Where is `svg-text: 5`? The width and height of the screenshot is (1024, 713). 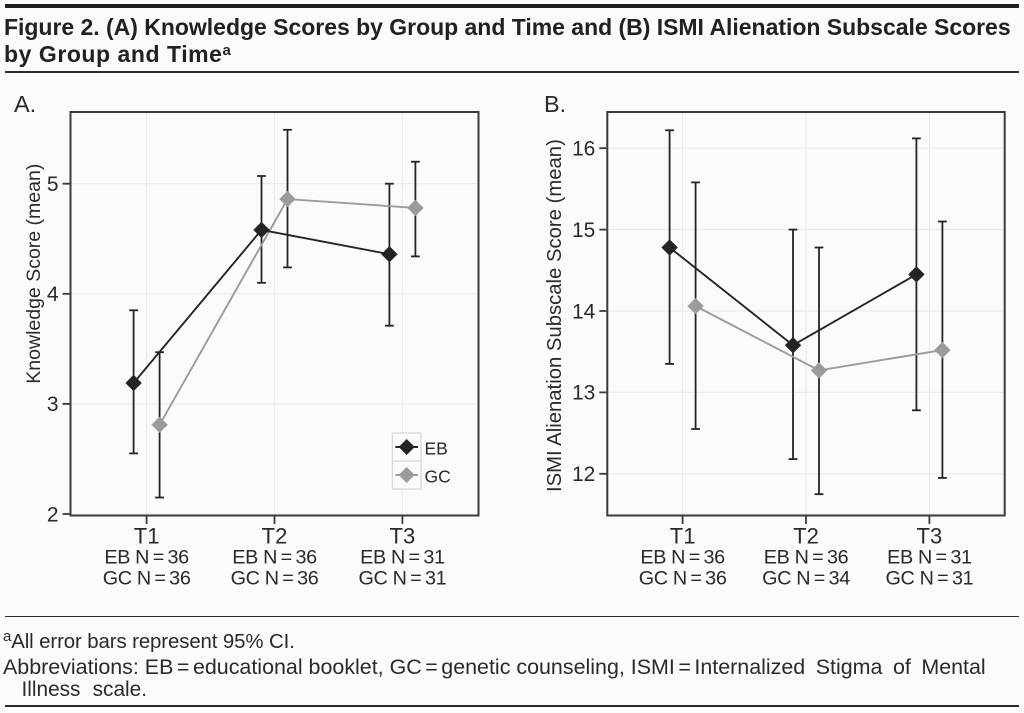 svg-text: 5 is located at coordinates (53, 184).